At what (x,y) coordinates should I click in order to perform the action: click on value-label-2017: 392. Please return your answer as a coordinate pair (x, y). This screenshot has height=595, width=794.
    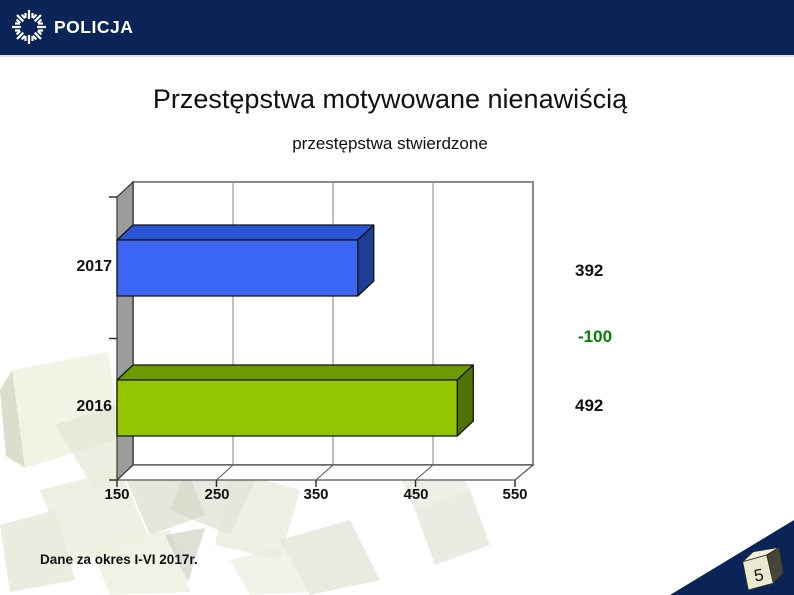
    Looking at the image, I should click on (589, 270).